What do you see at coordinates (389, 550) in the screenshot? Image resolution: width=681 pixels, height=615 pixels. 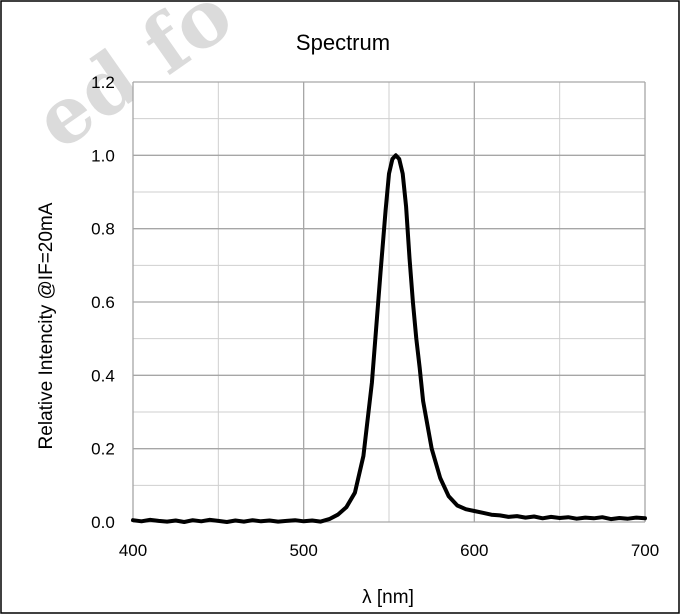 I see `x-axis-ticks: 400 500 600 700` at bounding box center [389, 550].